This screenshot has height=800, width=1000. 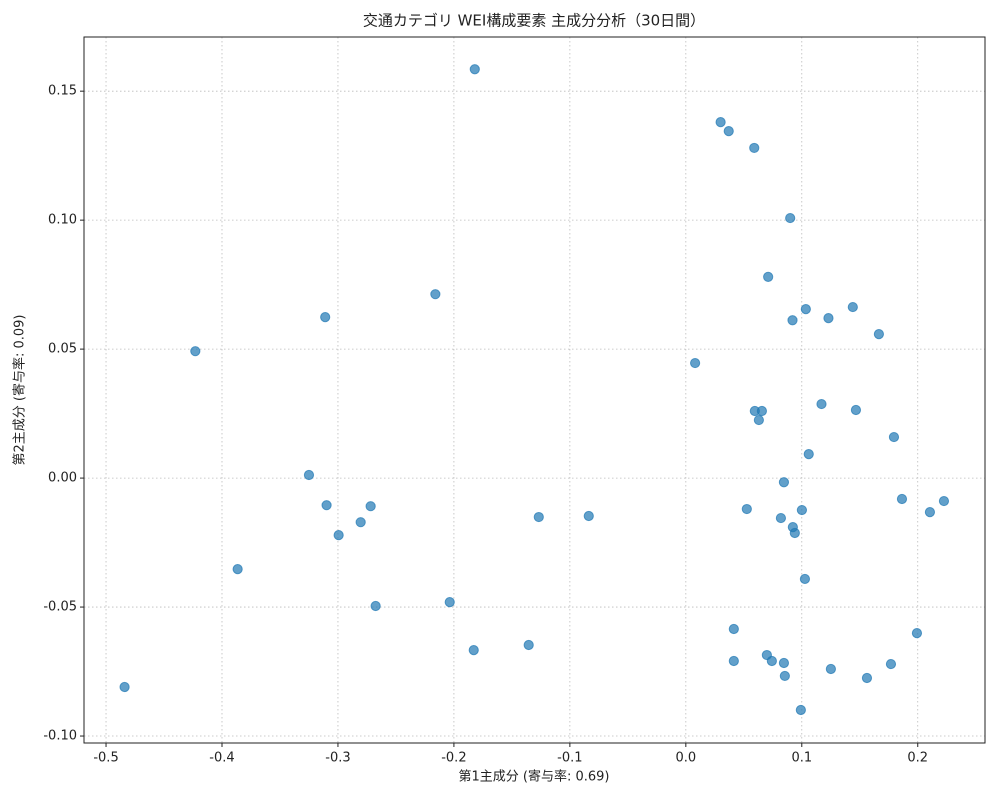 I want to click on y-tick-label: 0.00, so click(x=62, y=478).